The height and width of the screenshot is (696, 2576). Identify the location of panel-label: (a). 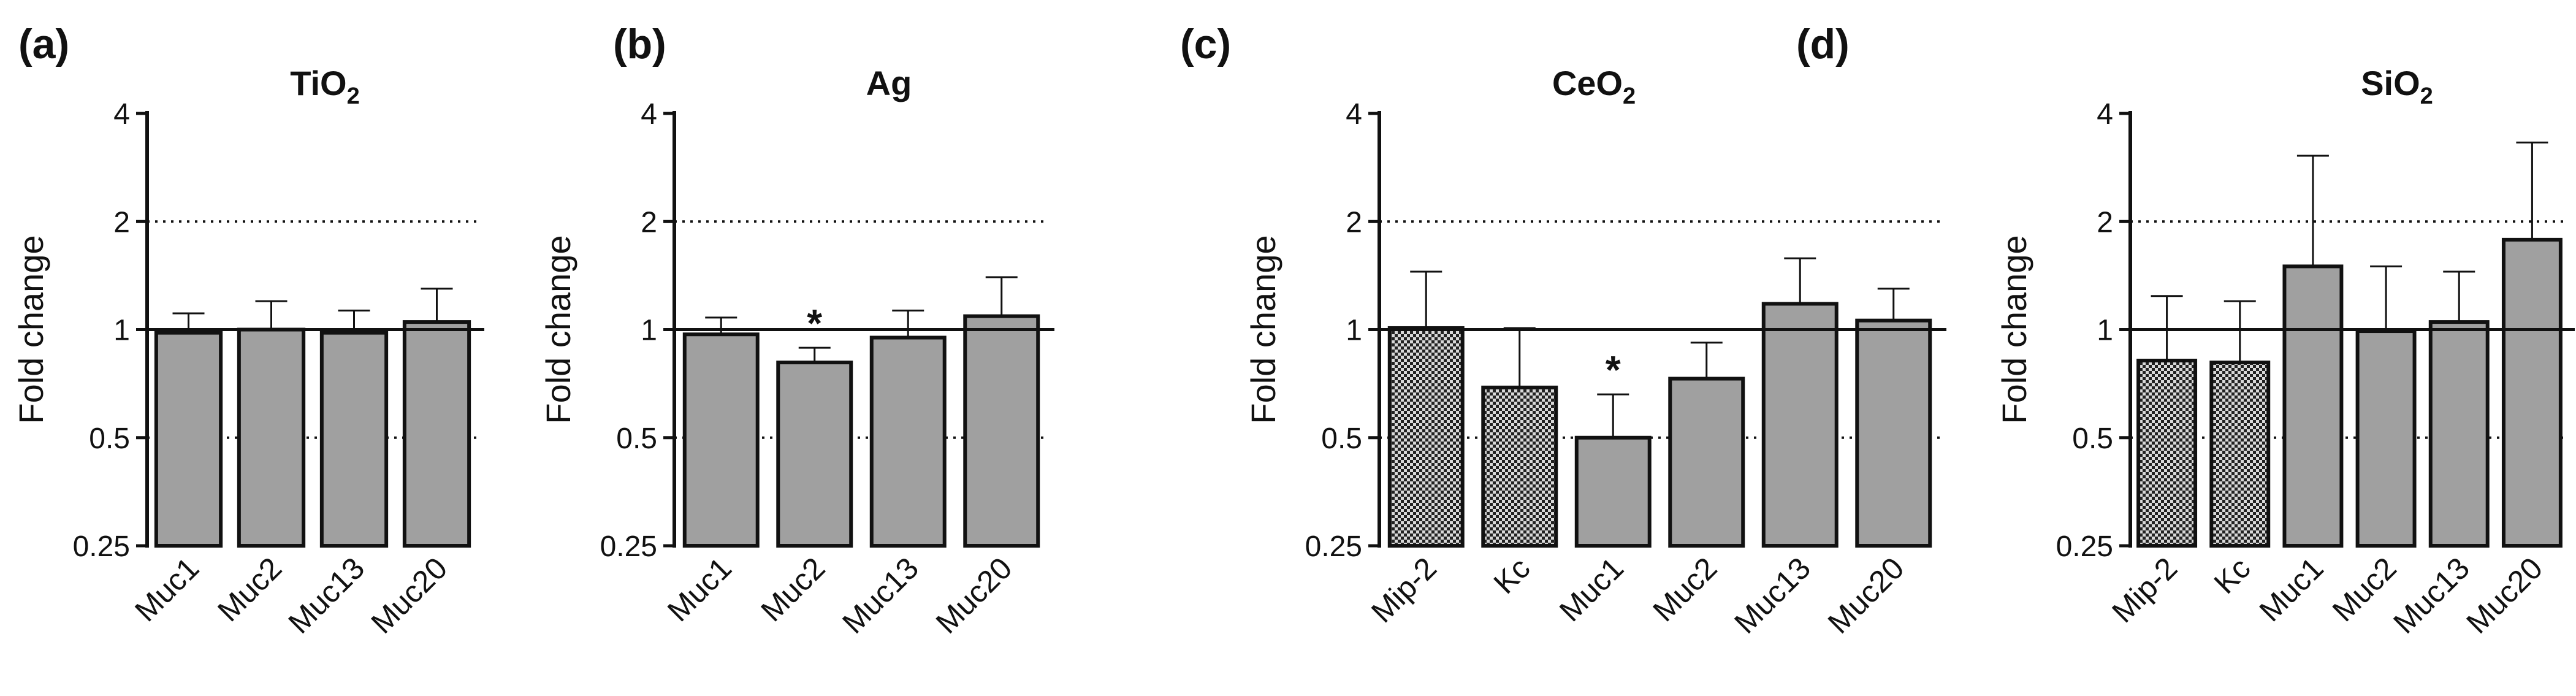
(43, 44).